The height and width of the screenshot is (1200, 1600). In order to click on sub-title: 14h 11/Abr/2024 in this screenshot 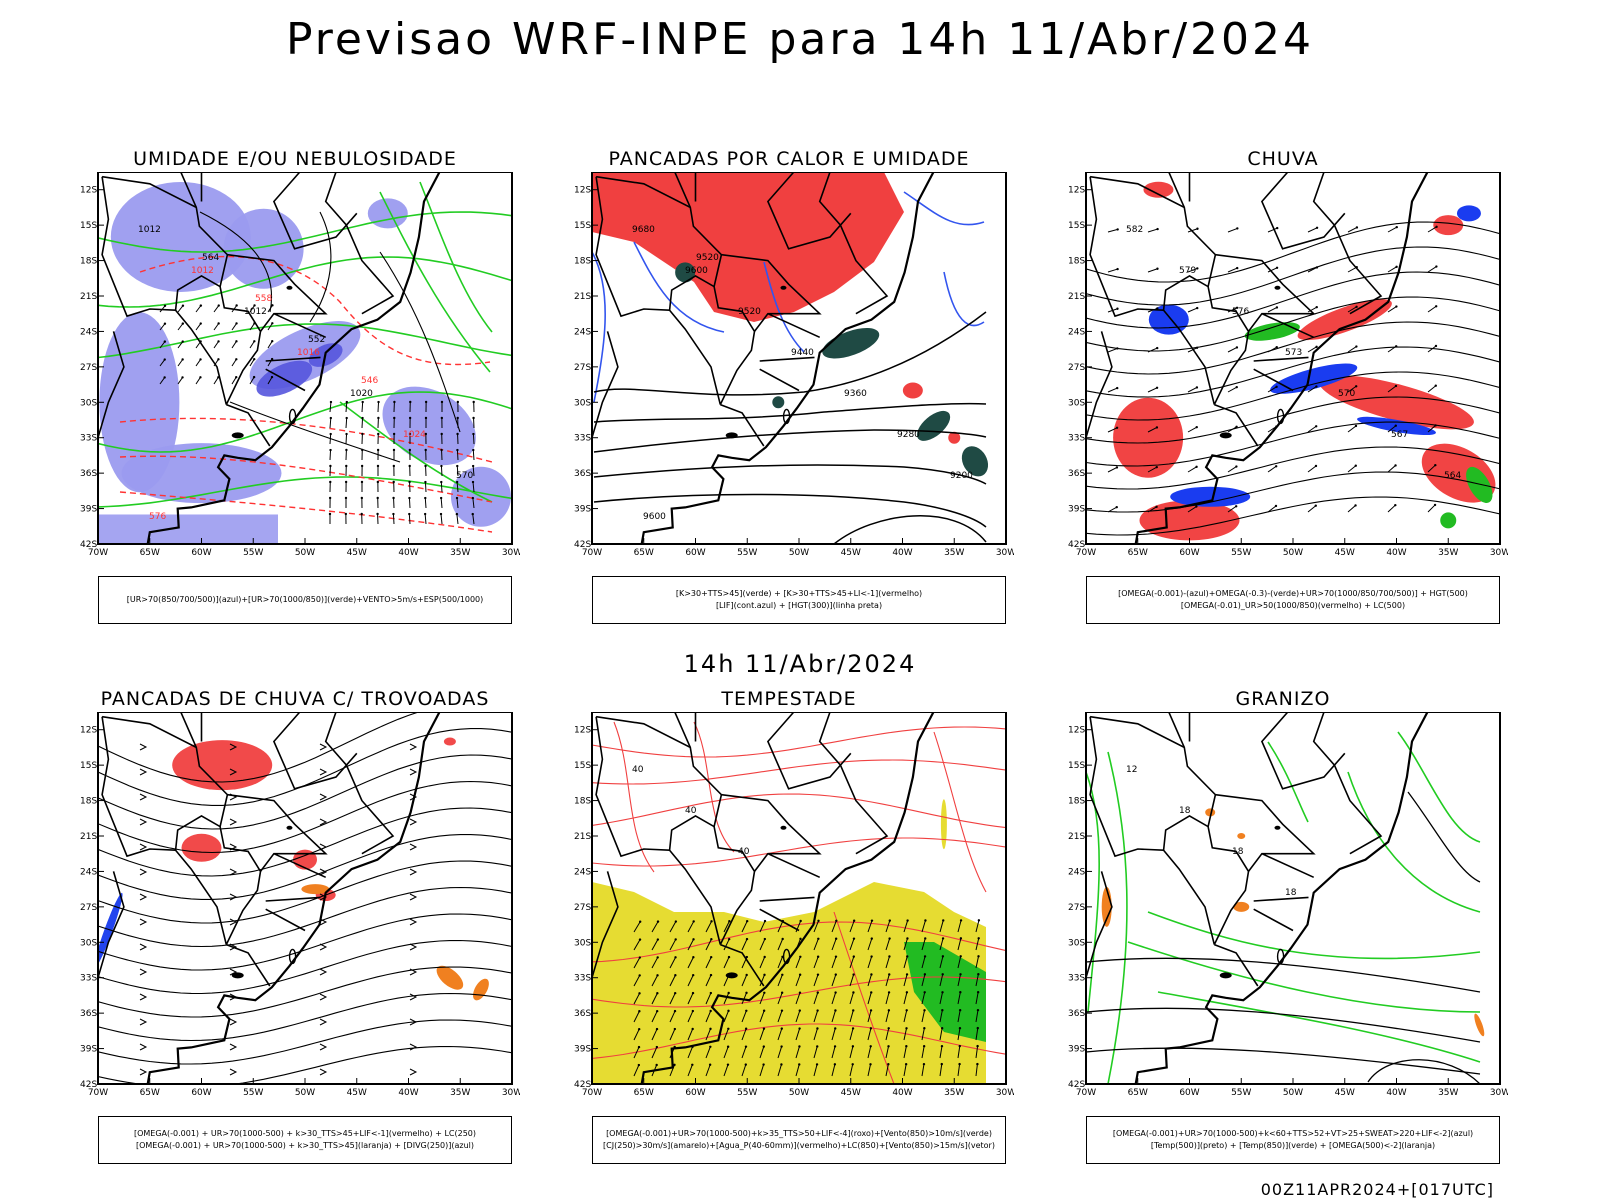, I will do `click(800, 664)`.